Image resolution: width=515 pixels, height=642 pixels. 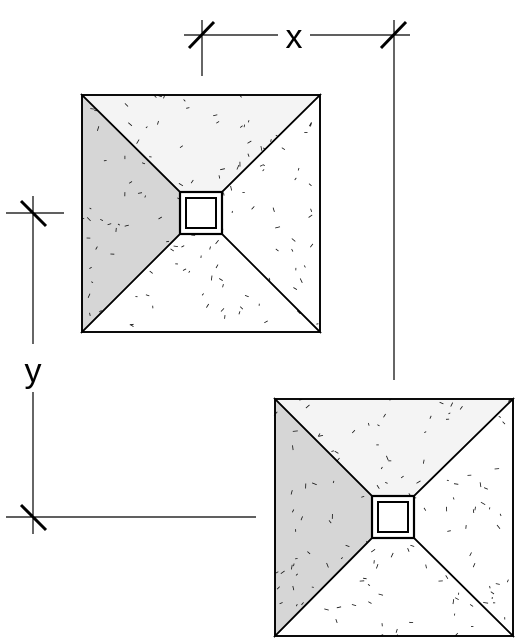 I want to click on tick-mark-top, so click(x=33, y=213).